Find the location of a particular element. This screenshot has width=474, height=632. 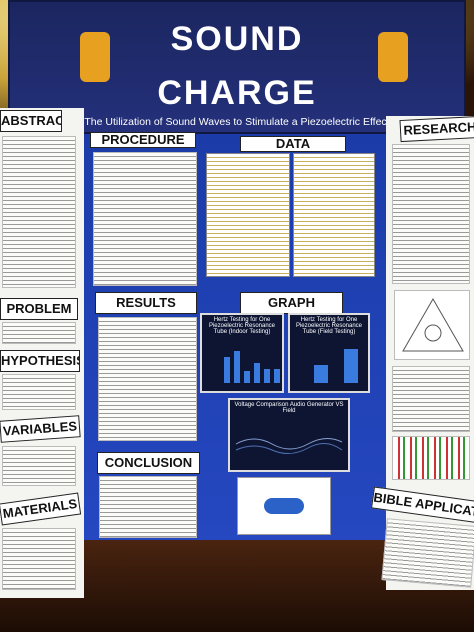

title-line: SOUND is located at coordinates (237, 39).